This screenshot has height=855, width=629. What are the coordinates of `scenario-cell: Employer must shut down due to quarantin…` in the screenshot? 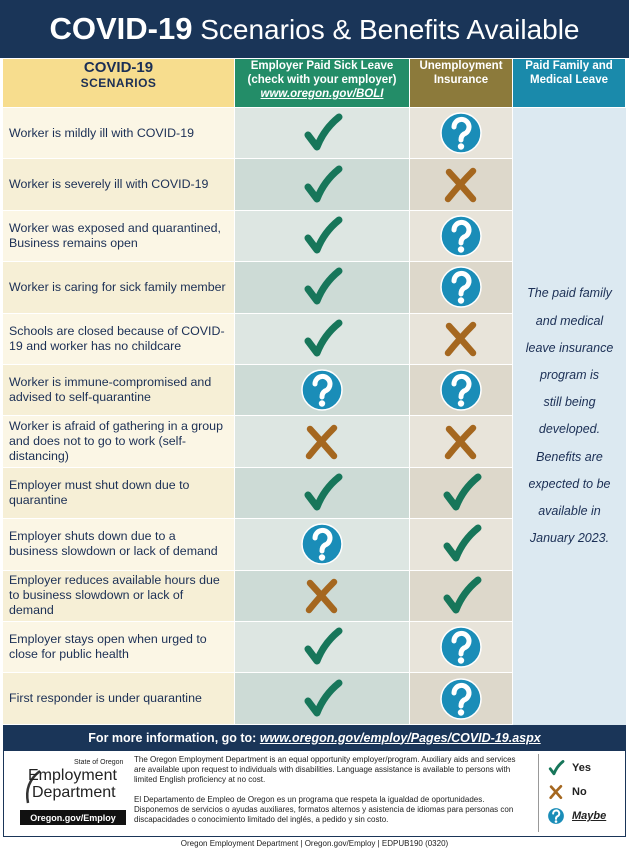 It's located at (119, 493).